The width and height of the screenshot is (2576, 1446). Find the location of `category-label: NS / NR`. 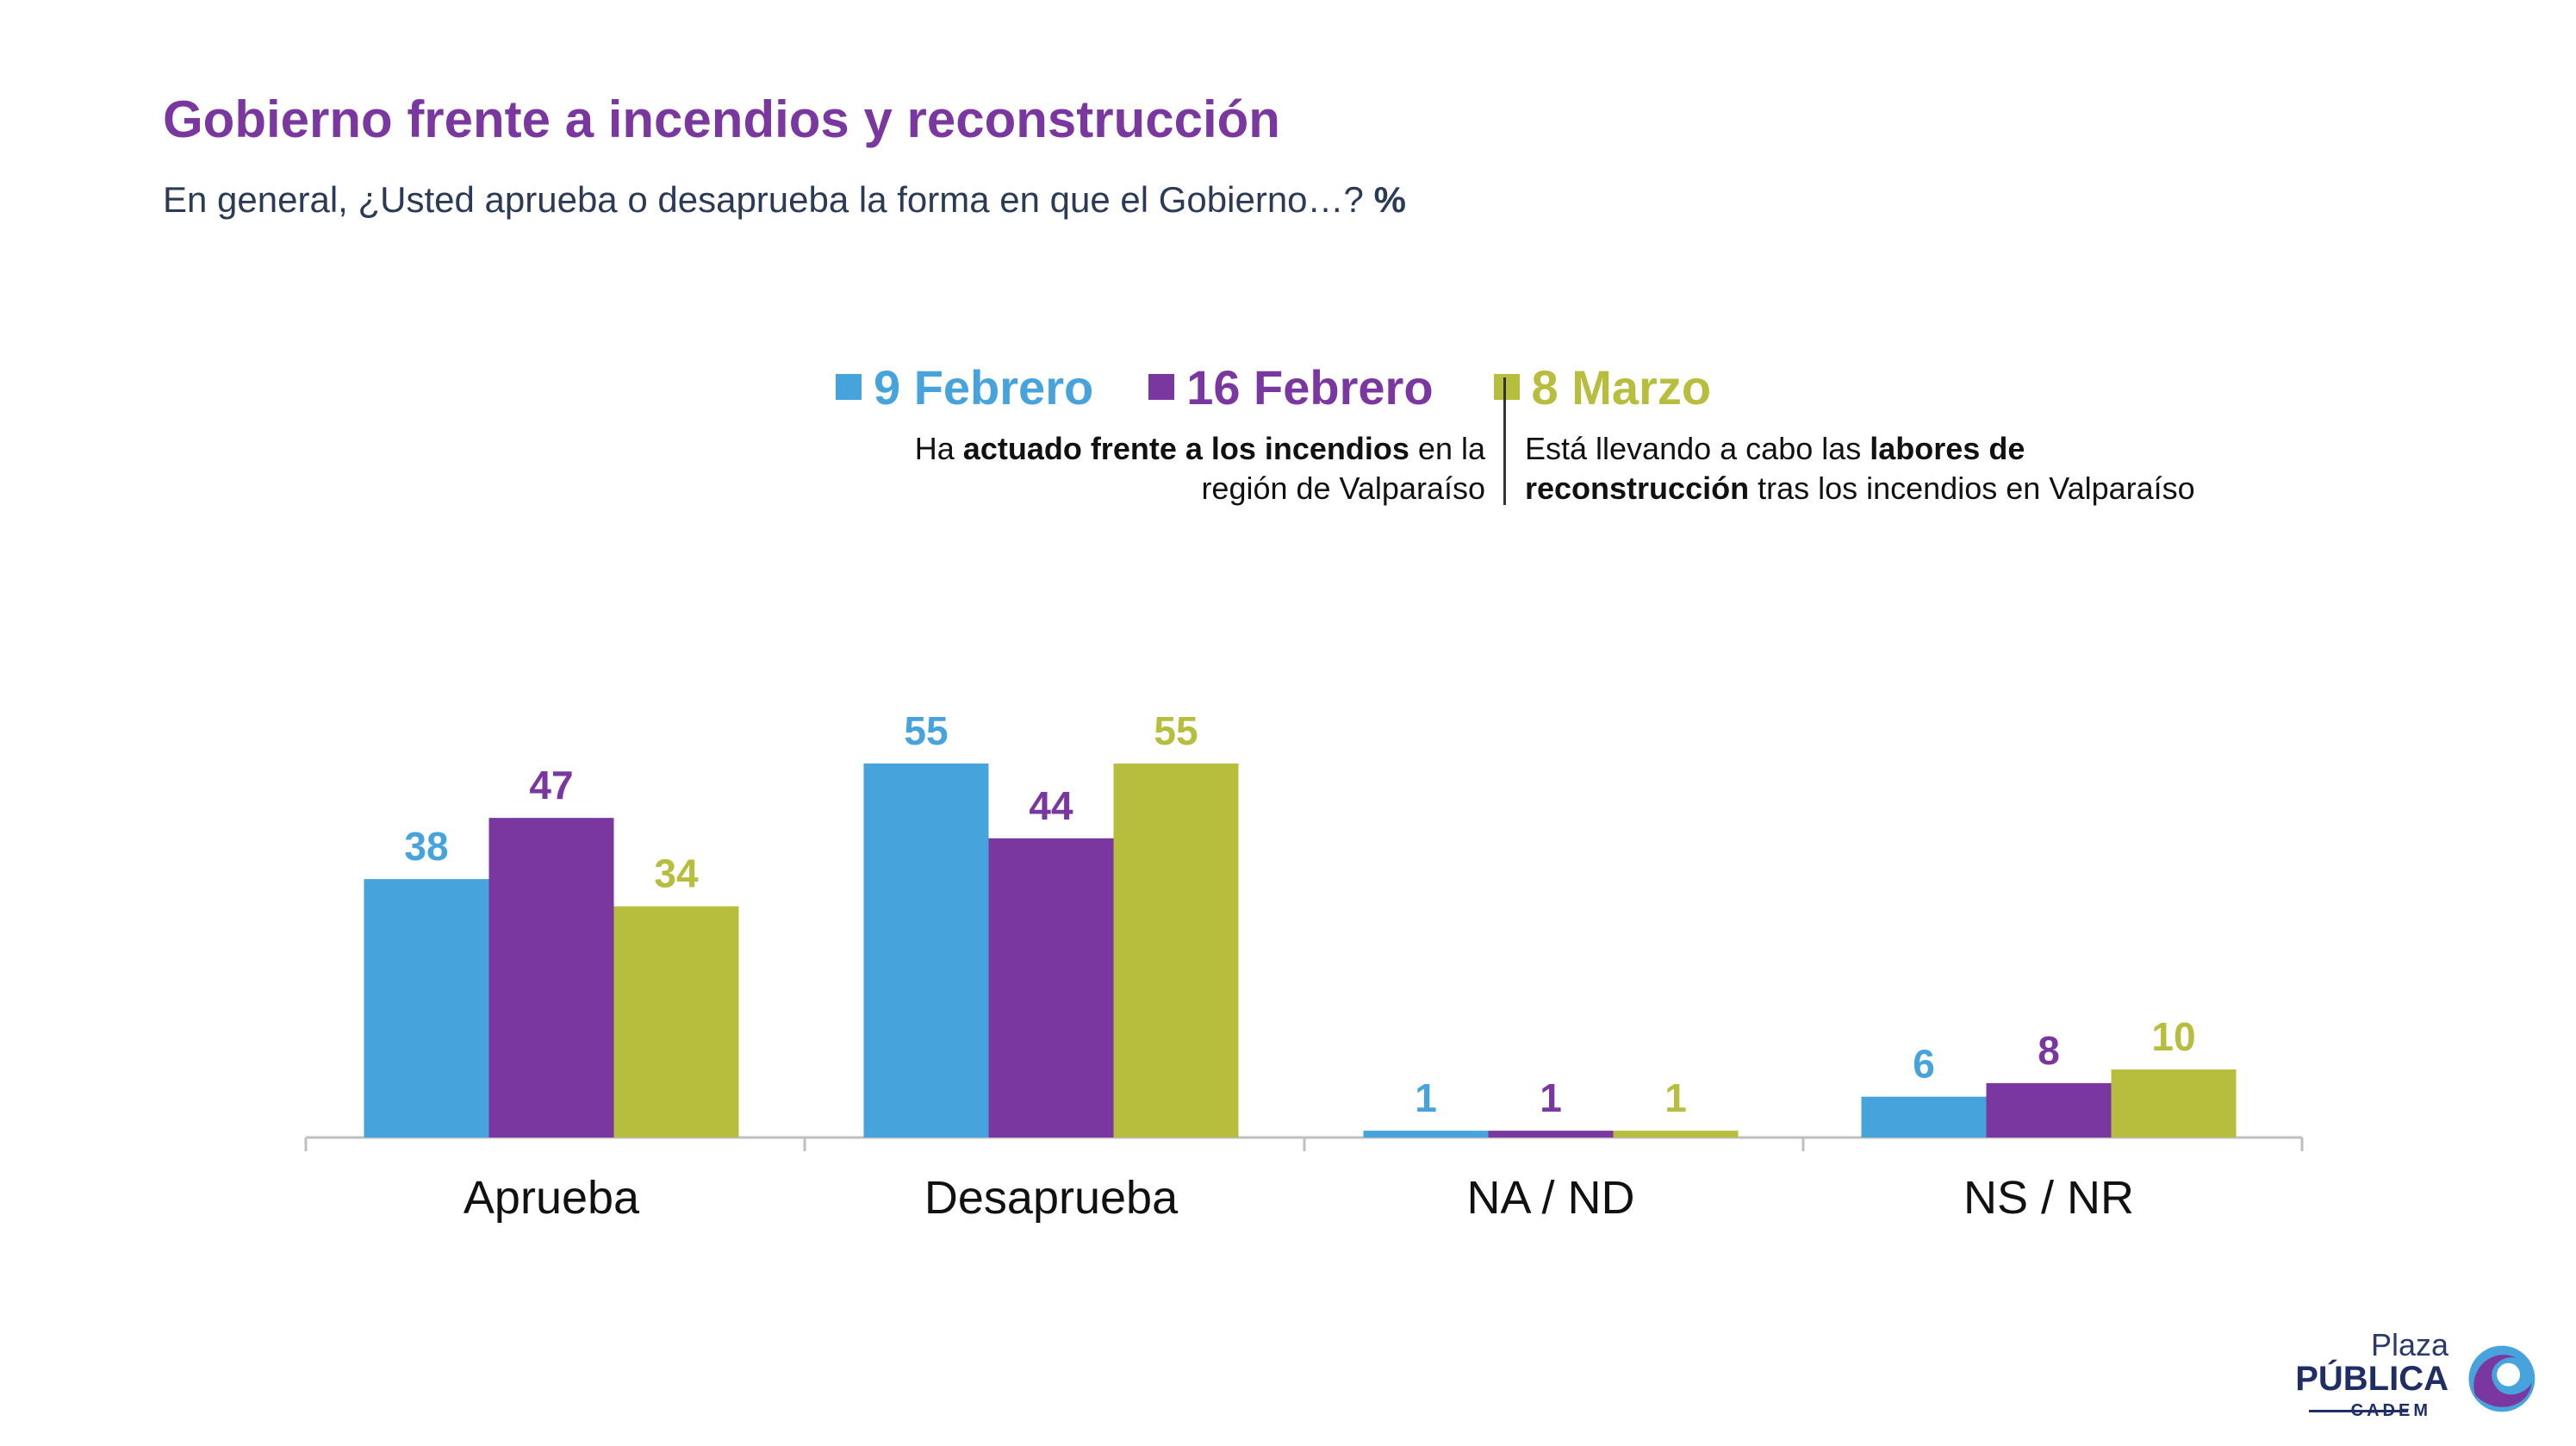

category-label: NS / NR is located at coordinates (2049, 1198).